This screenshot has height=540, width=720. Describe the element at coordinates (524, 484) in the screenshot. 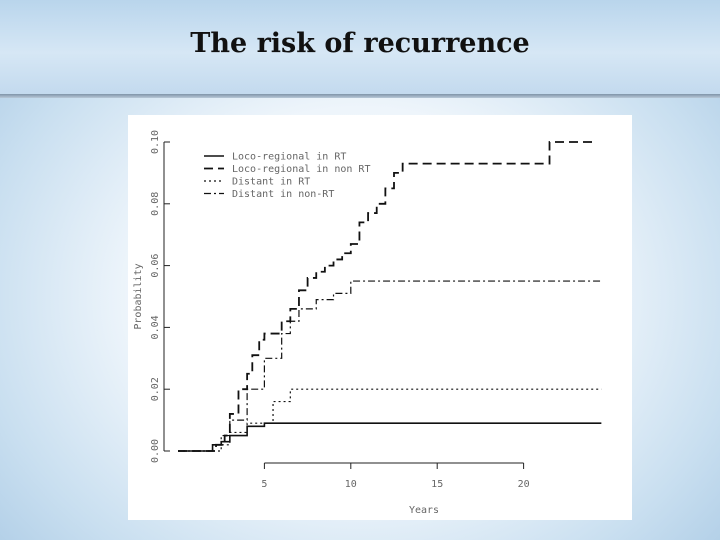

I see `x-tick-label: 20` at that location.